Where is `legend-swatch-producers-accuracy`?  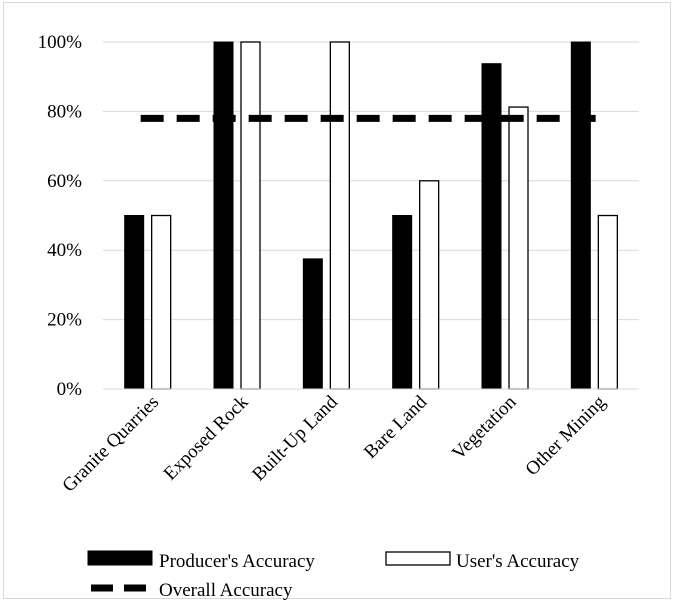
legend-swatch-producers-accuracy is located at coordinates (120, 558).